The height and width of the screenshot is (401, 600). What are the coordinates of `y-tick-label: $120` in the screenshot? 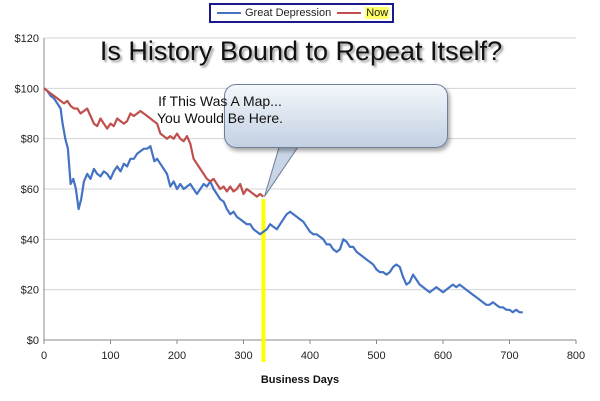 It's located at (27, 39).